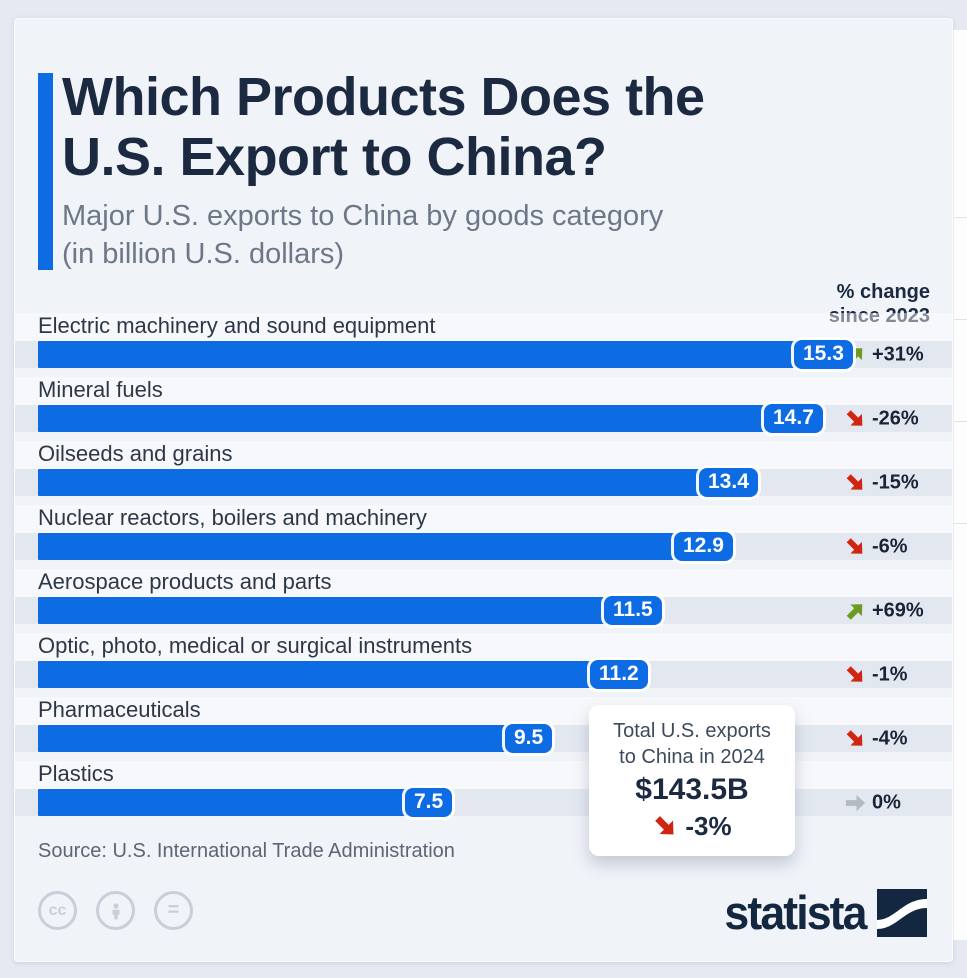 The image size is (967, 978). Describe the element at coordinates (890, 674) in the screenshot. I see `change-value: -1%` at that location.